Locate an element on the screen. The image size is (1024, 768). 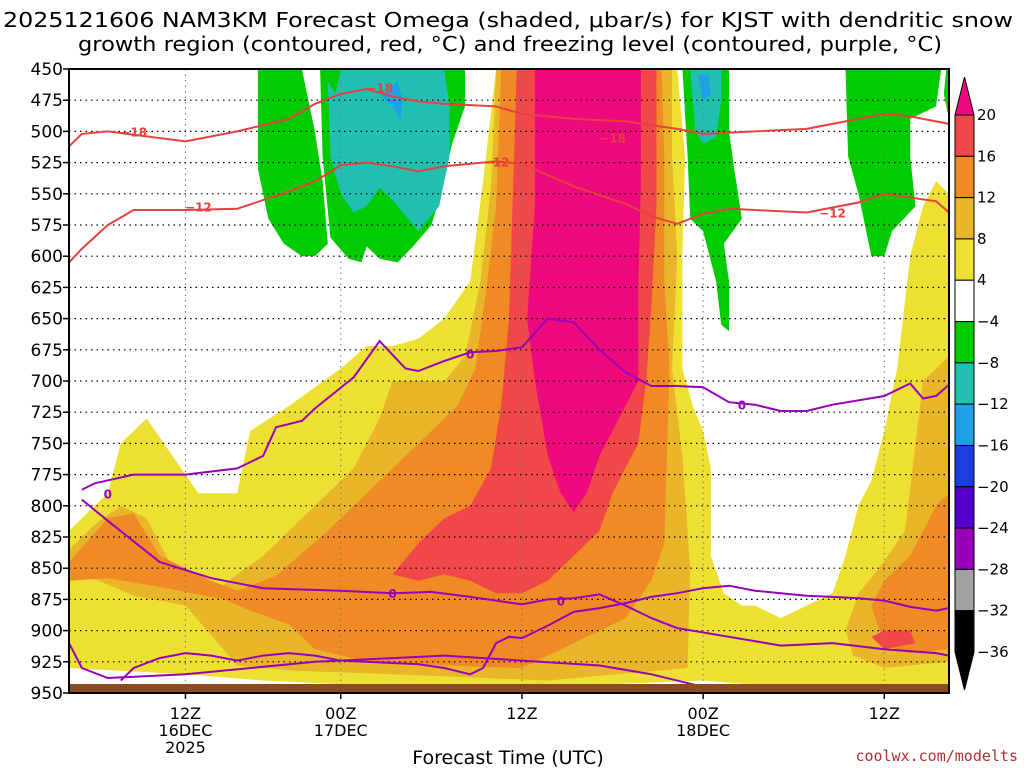
omega-region--8_-4-10 is located at coordinates (712, 200).